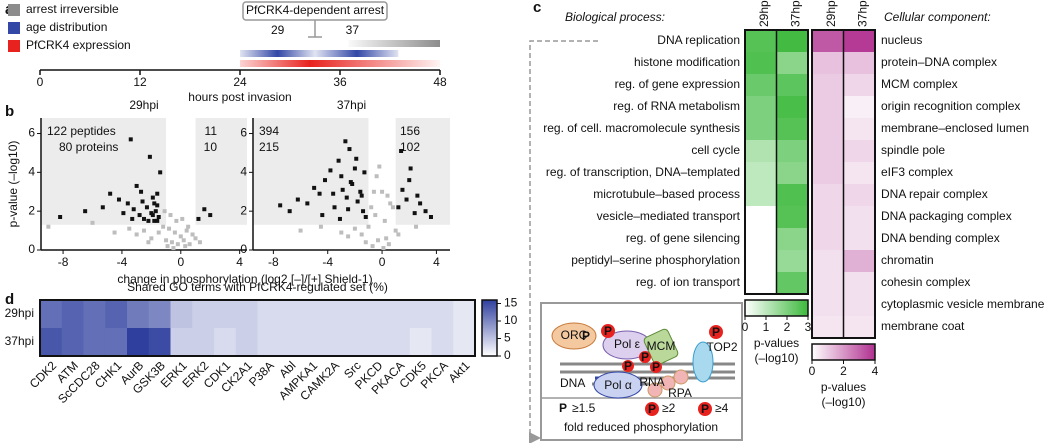 The width and height of the screenshot is (1050, 443). What do you see at coordinates (66, 27) in the screenshot?
I see `legend-label: age distribution` at bounding box center [66, 27].